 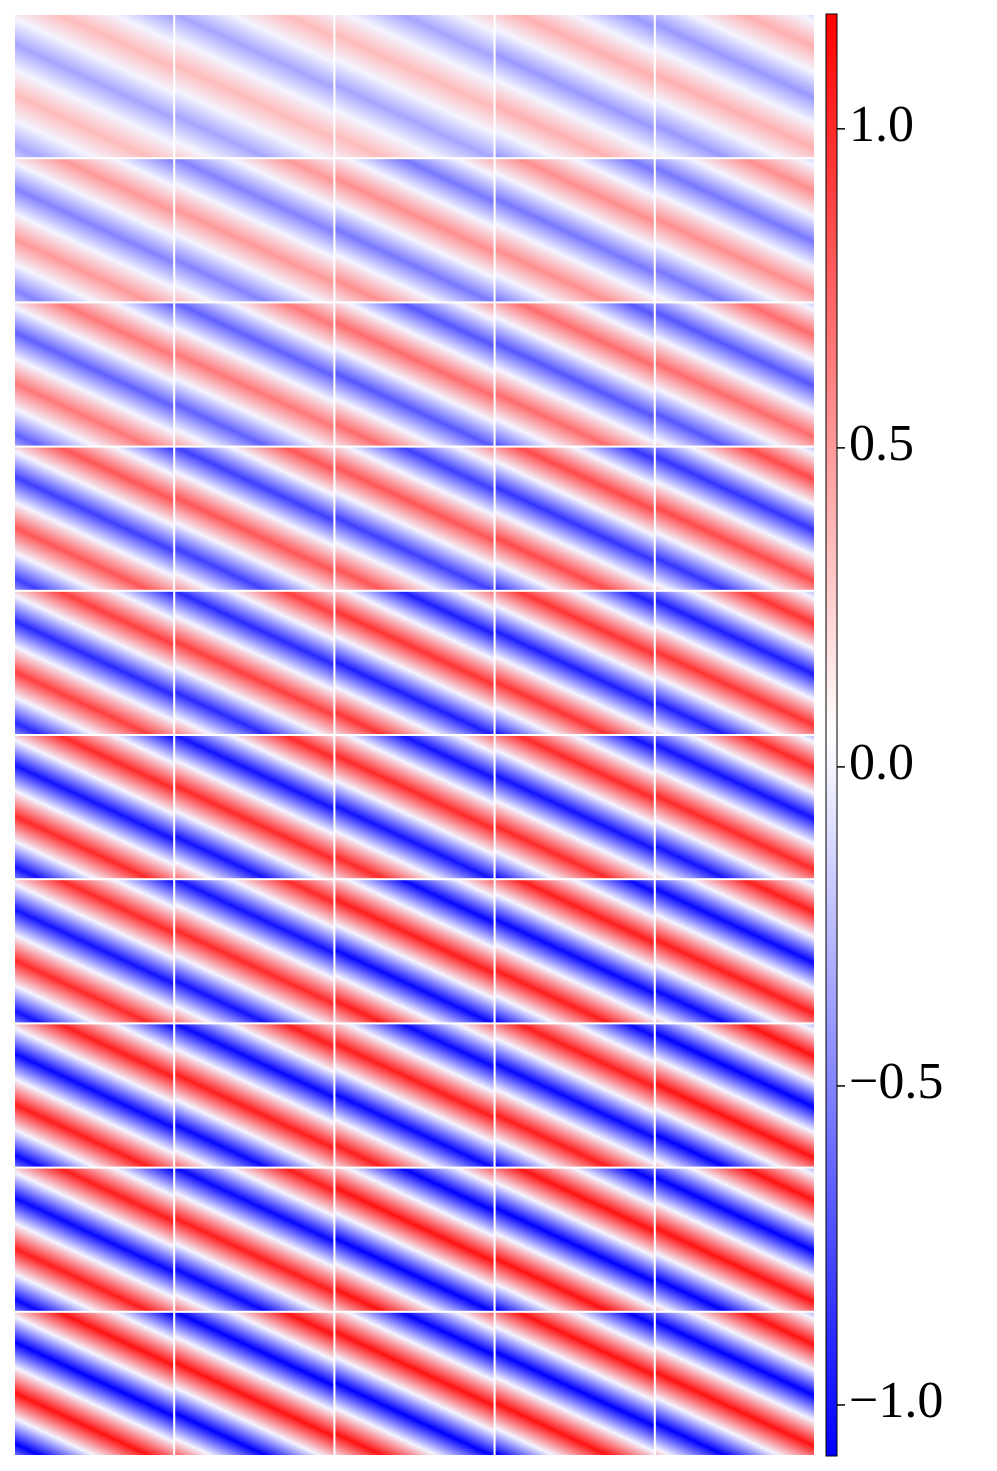 I want to click on colorbar-tick-label: 0.5, so click(x=881, y=443).